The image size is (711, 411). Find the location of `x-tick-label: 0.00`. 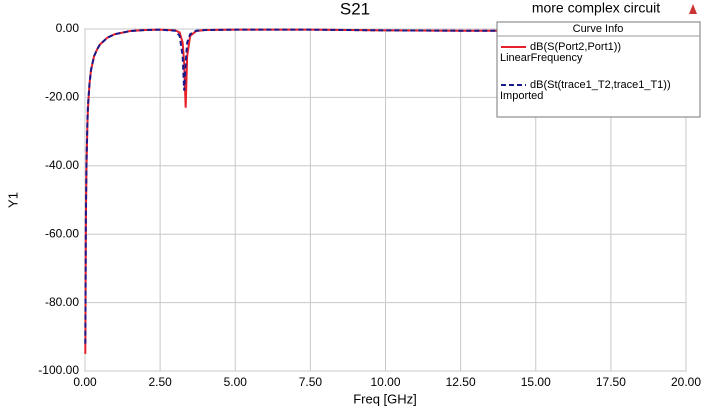

x-tick-label: 0.00 is located at coordinates (85, 382).